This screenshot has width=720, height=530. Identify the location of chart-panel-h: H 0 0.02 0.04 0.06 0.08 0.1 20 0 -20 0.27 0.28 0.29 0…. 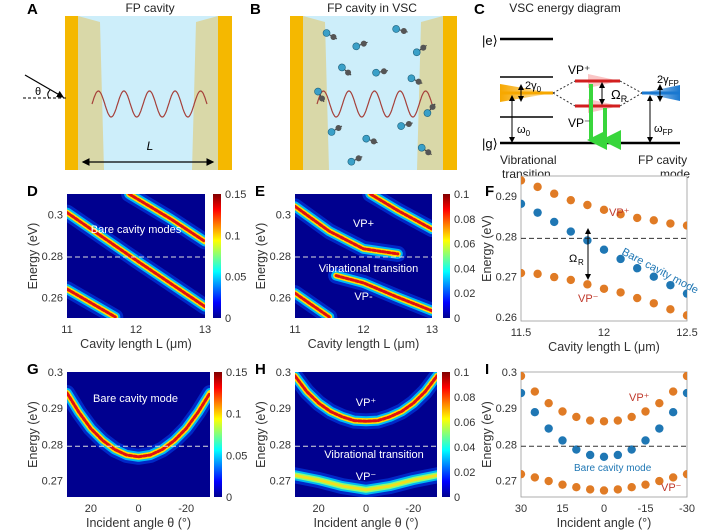
(364, 445).